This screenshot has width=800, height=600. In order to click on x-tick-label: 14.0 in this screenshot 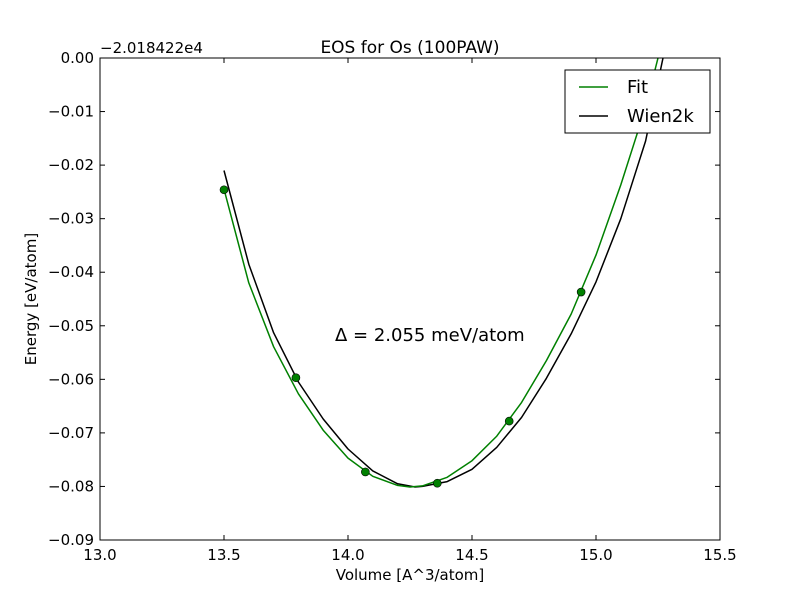, I will do `click(347, 555)`.